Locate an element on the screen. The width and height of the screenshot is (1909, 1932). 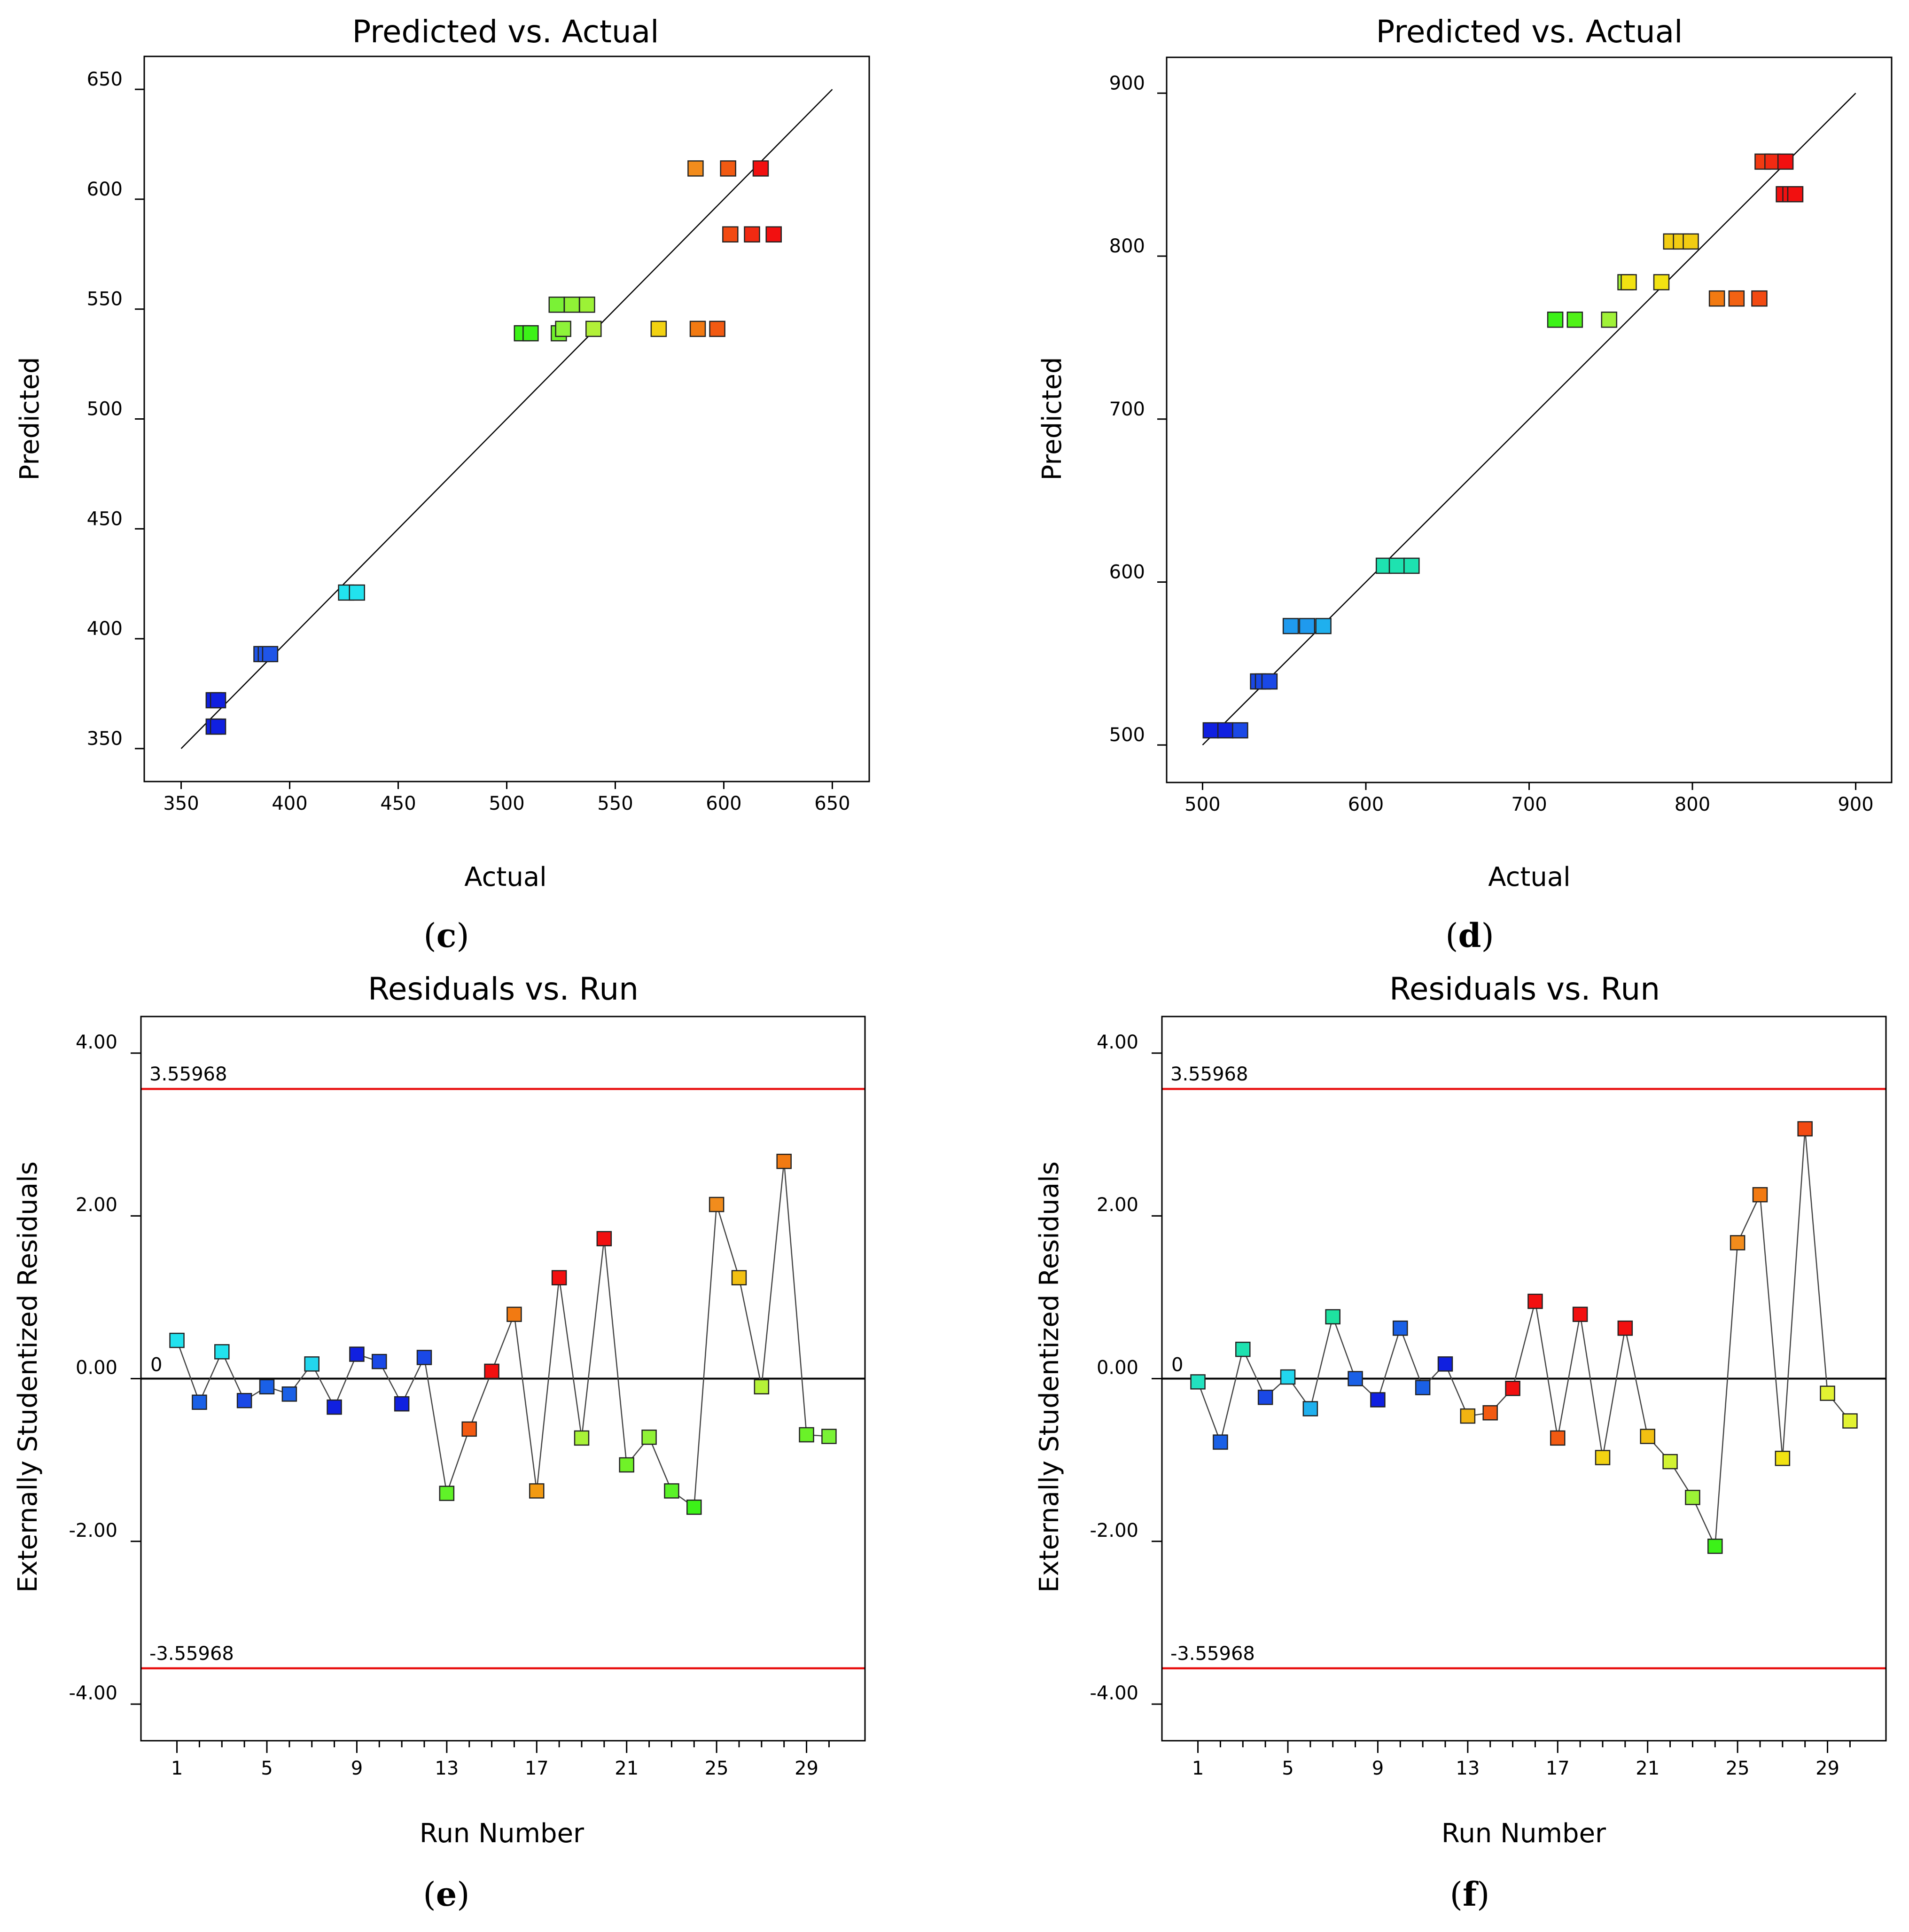
chart-c-ytick-label: 650 is located at coordinates (105, 79).